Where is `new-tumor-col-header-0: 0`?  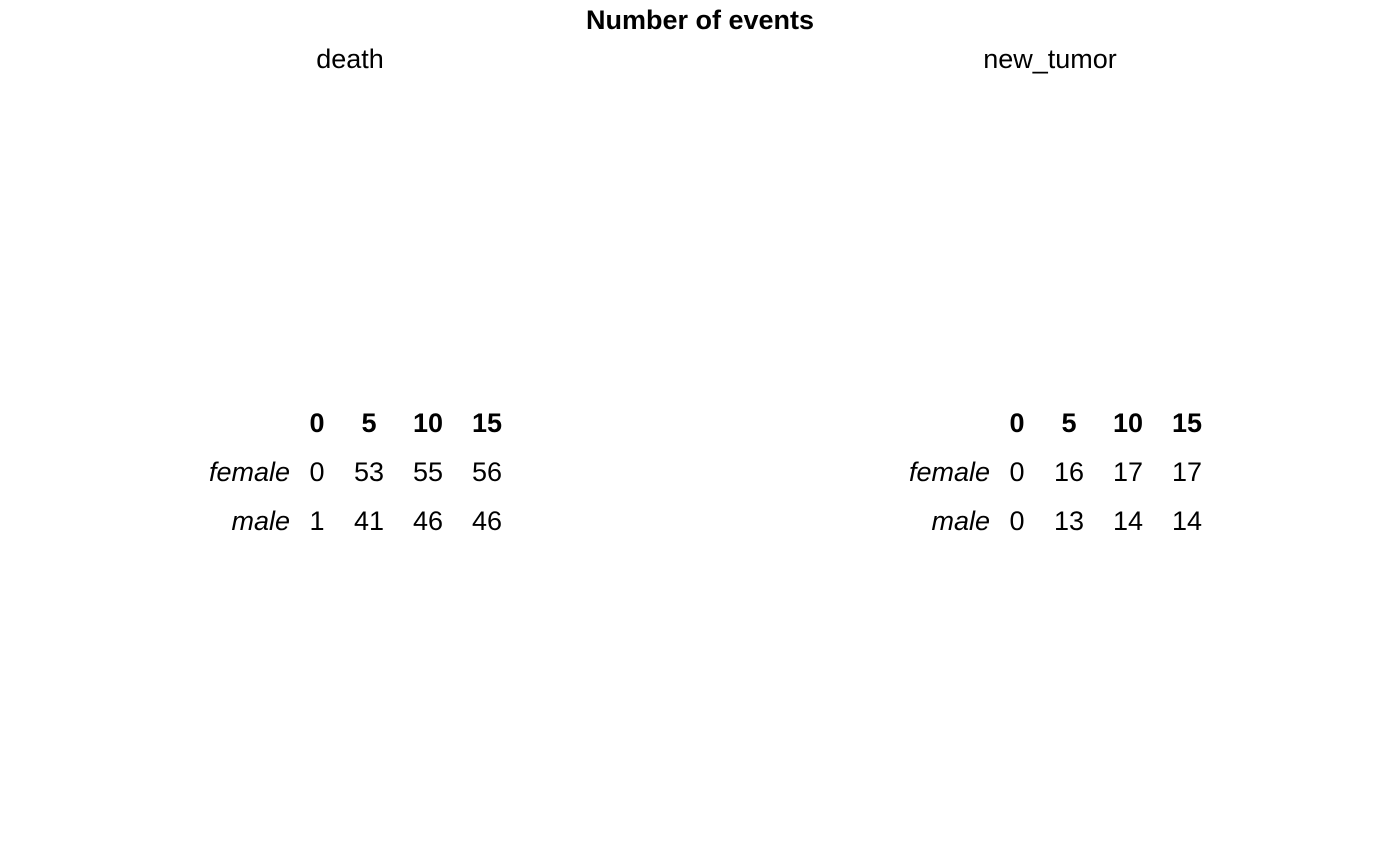
new-tumor-col-header-0: 0 is located at coordinates (1017, 423).